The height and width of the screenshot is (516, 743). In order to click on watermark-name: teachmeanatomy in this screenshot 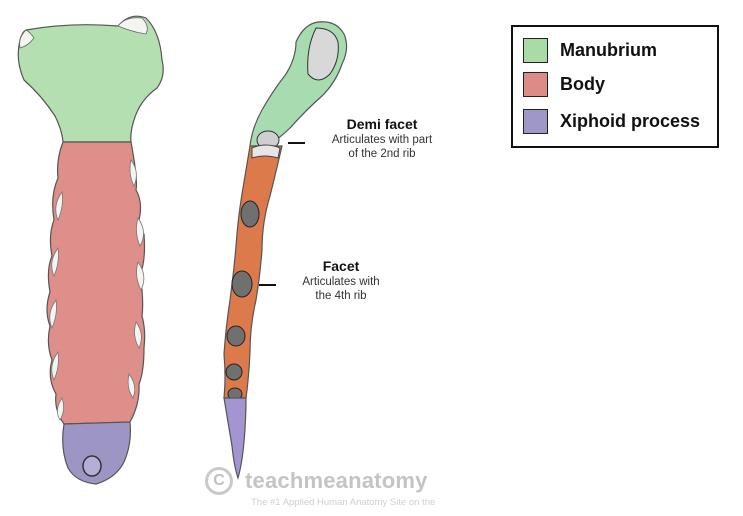, I will do `click(336, 480)`.